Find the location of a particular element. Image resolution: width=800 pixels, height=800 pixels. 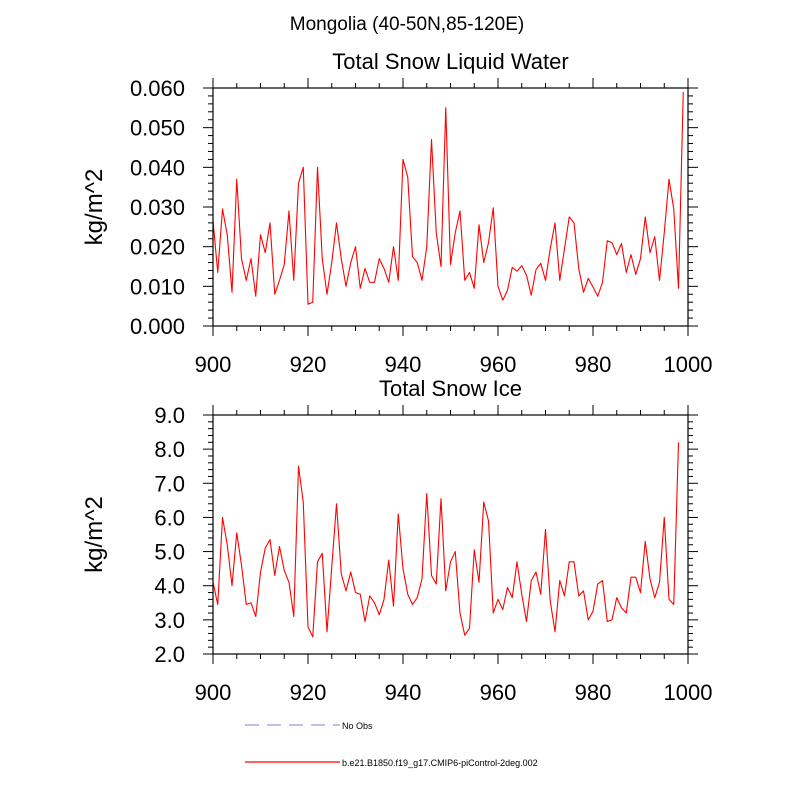

y-tick-label: 5.0 is located at coordinates (169, 552).